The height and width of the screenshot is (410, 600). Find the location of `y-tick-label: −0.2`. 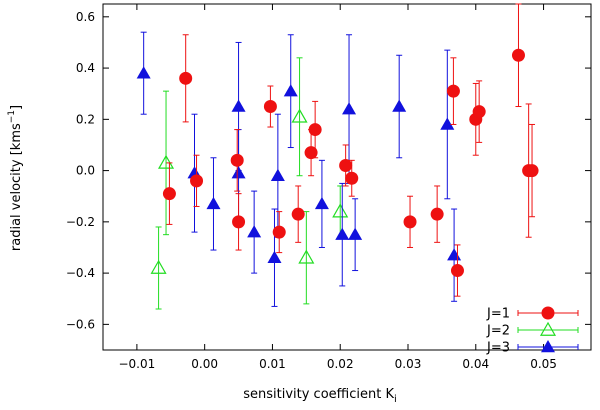

y-tick-label: −0.2 is located at coordinates (80, 222).